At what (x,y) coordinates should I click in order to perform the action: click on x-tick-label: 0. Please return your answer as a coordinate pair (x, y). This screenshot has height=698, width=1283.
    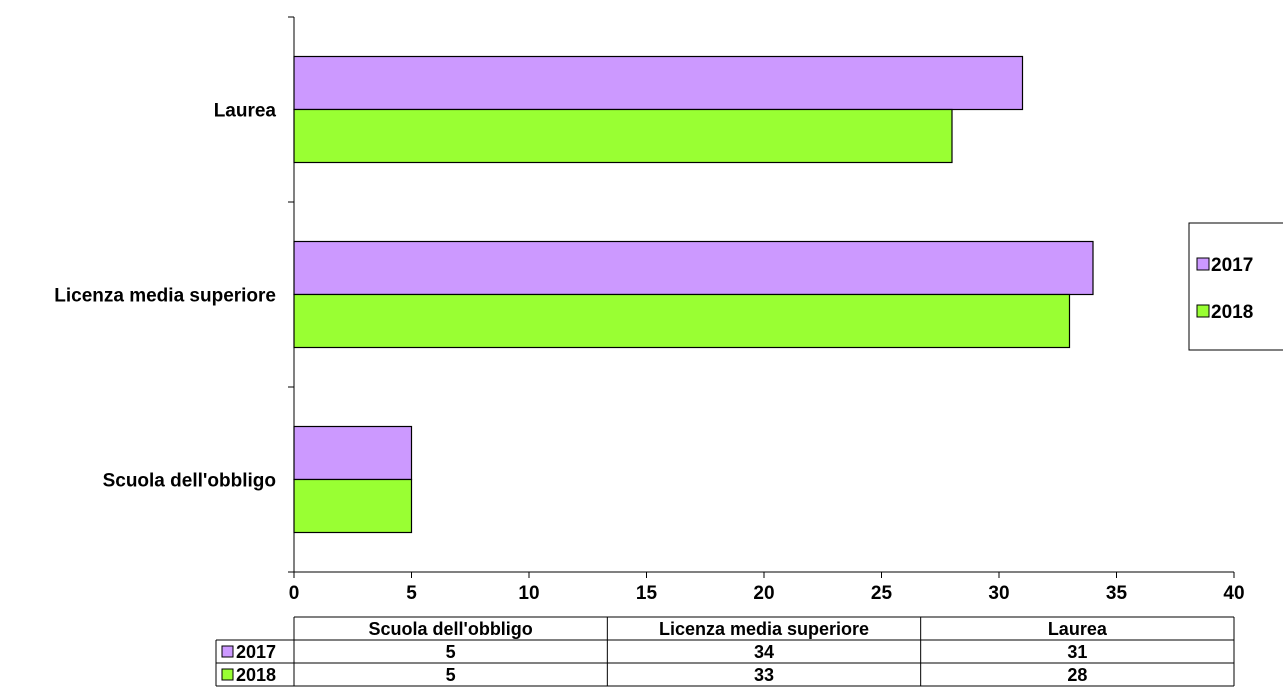
    Looking at the image, I should click on (294, 593).